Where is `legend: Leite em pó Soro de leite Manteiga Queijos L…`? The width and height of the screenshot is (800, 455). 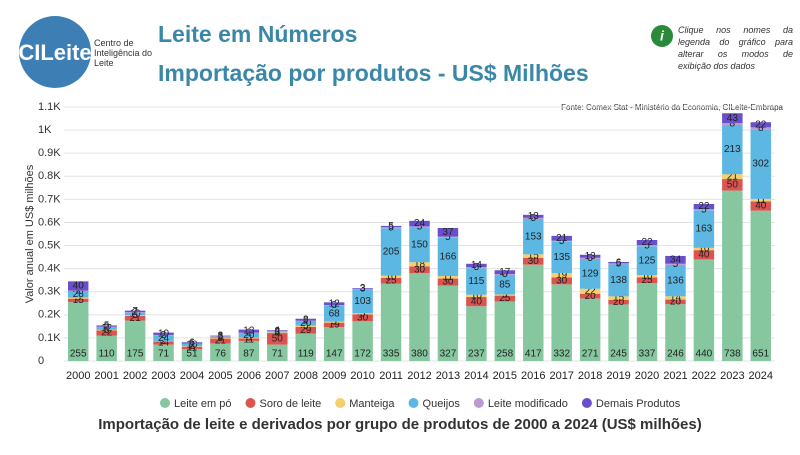 legend: Leite em pó Soro de leite Manteiga Queijos L… is located at coordinates (420, 404).